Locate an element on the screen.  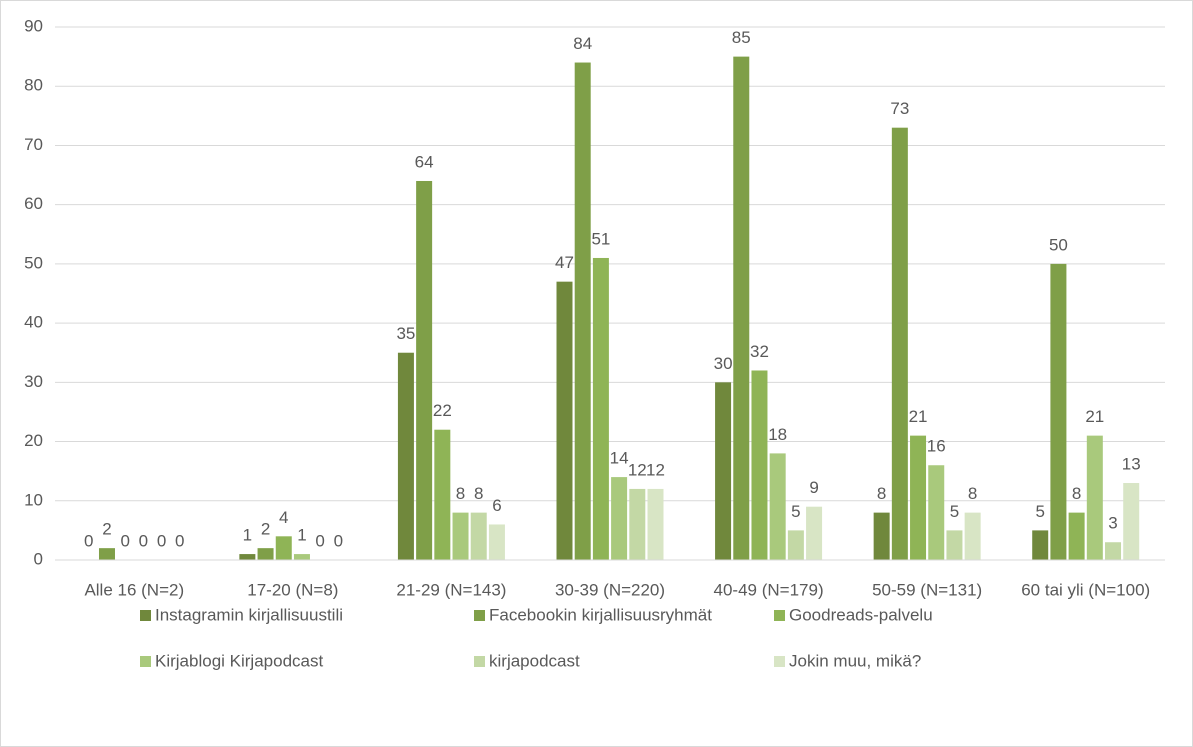
legend-label: kirjapodcast is located at coordinates (534, 660).